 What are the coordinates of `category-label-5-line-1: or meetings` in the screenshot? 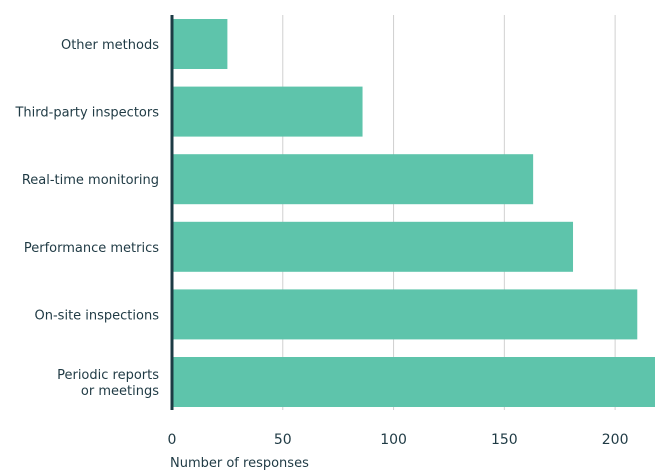 It's located at (120, 391).